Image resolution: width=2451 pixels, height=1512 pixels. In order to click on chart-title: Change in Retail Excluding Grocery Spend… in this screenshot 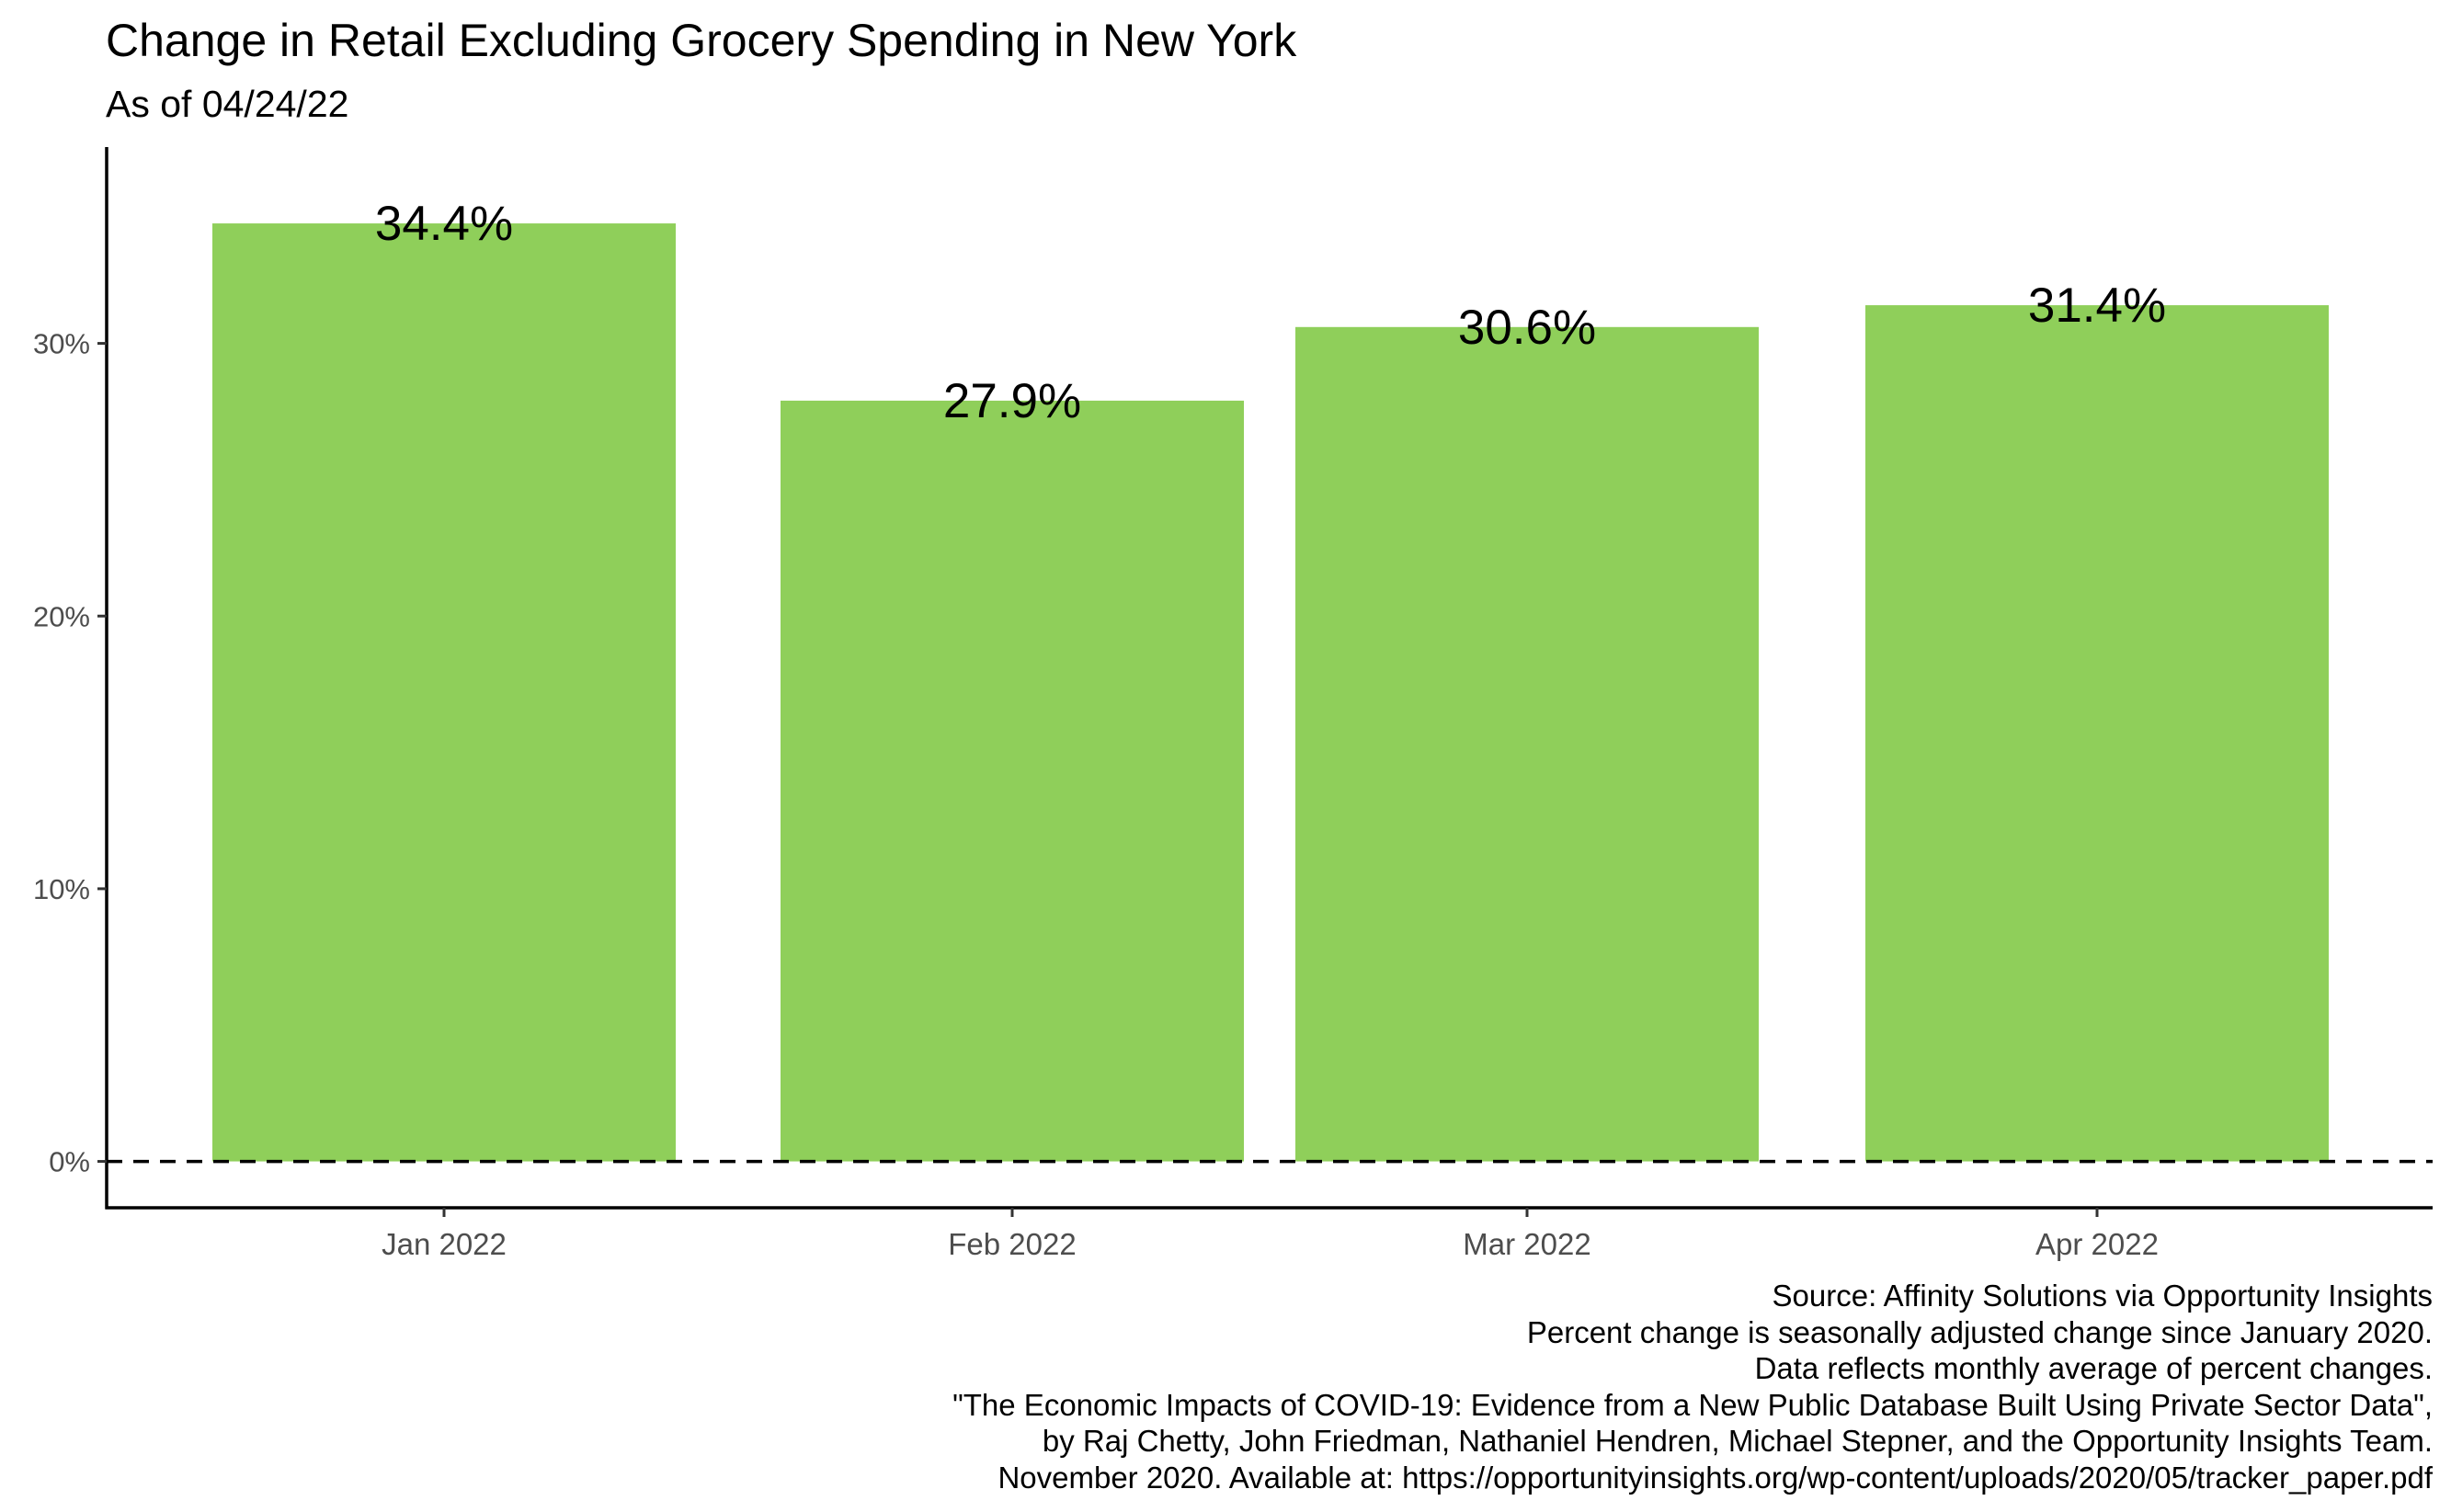, I will do `click(701, 40)`.